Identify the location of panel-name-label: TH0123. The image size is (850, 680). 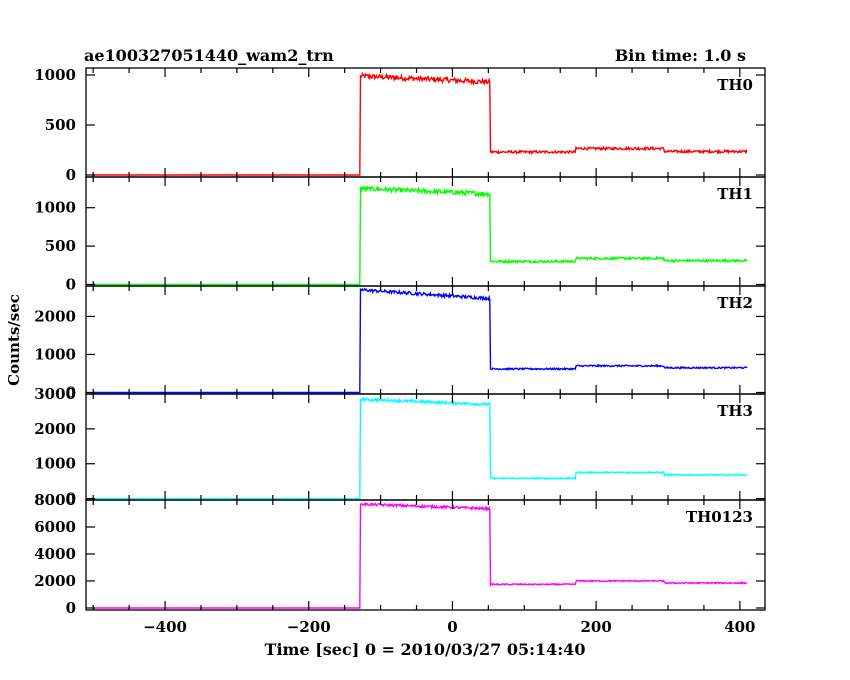
(719, 517).